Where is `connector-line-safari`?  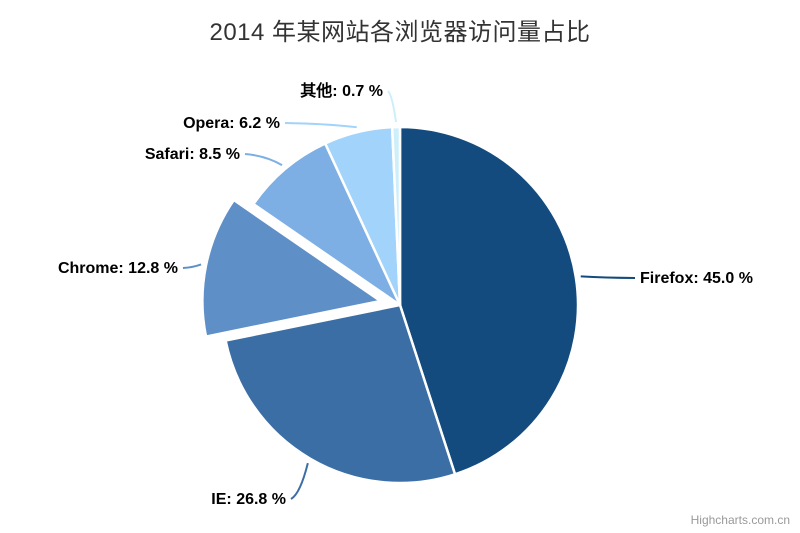 connector-line-safari is located at coordinates (263, 159).